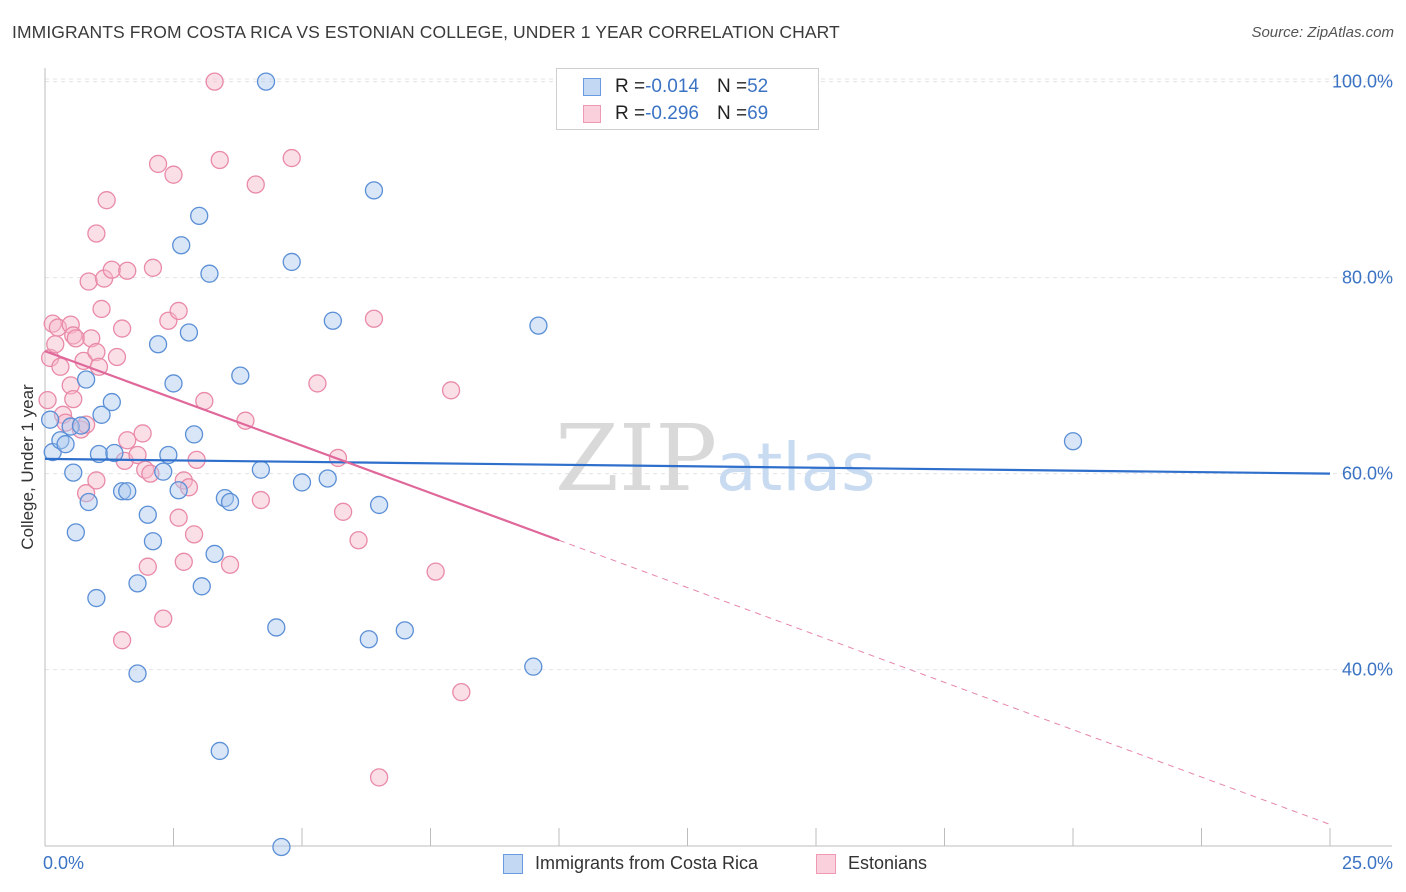 This screenshot has height=892, width=1406. What do you see at coordinates (1367, 670) in the screenshot?
I see `y-tick-label: 40.0%` at bounding box center [1367, 670].